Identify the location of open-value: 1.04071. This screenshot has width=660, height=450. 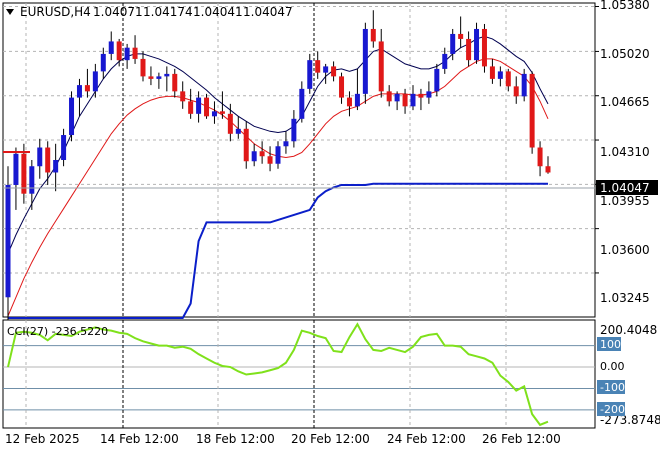
(118, 12).